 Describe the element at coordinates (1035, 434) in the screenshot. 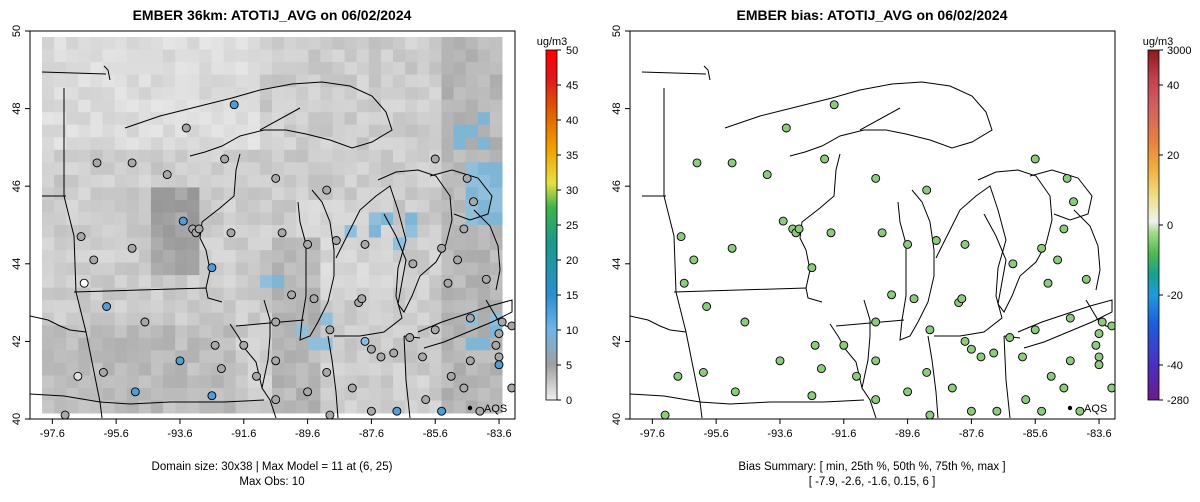

I see `x-tick-label: -85.6` at that location.